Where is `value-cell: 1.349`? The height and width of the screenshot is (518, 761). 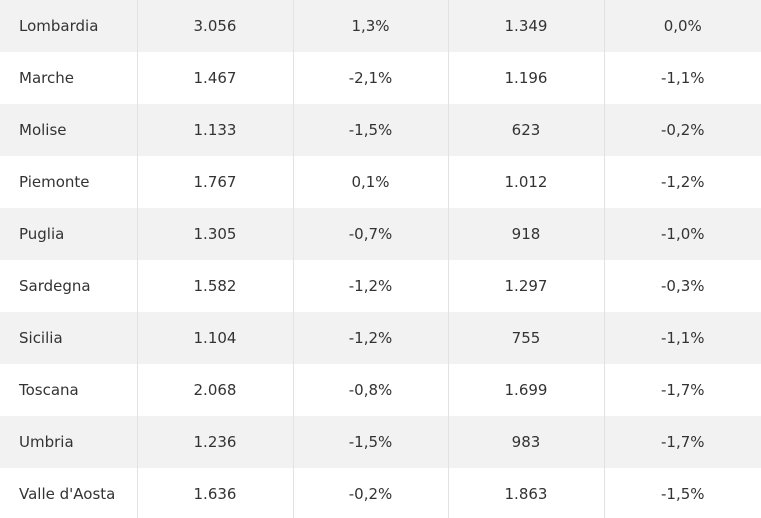
value-cell: 1.349 is located at coordinates (526, 26).